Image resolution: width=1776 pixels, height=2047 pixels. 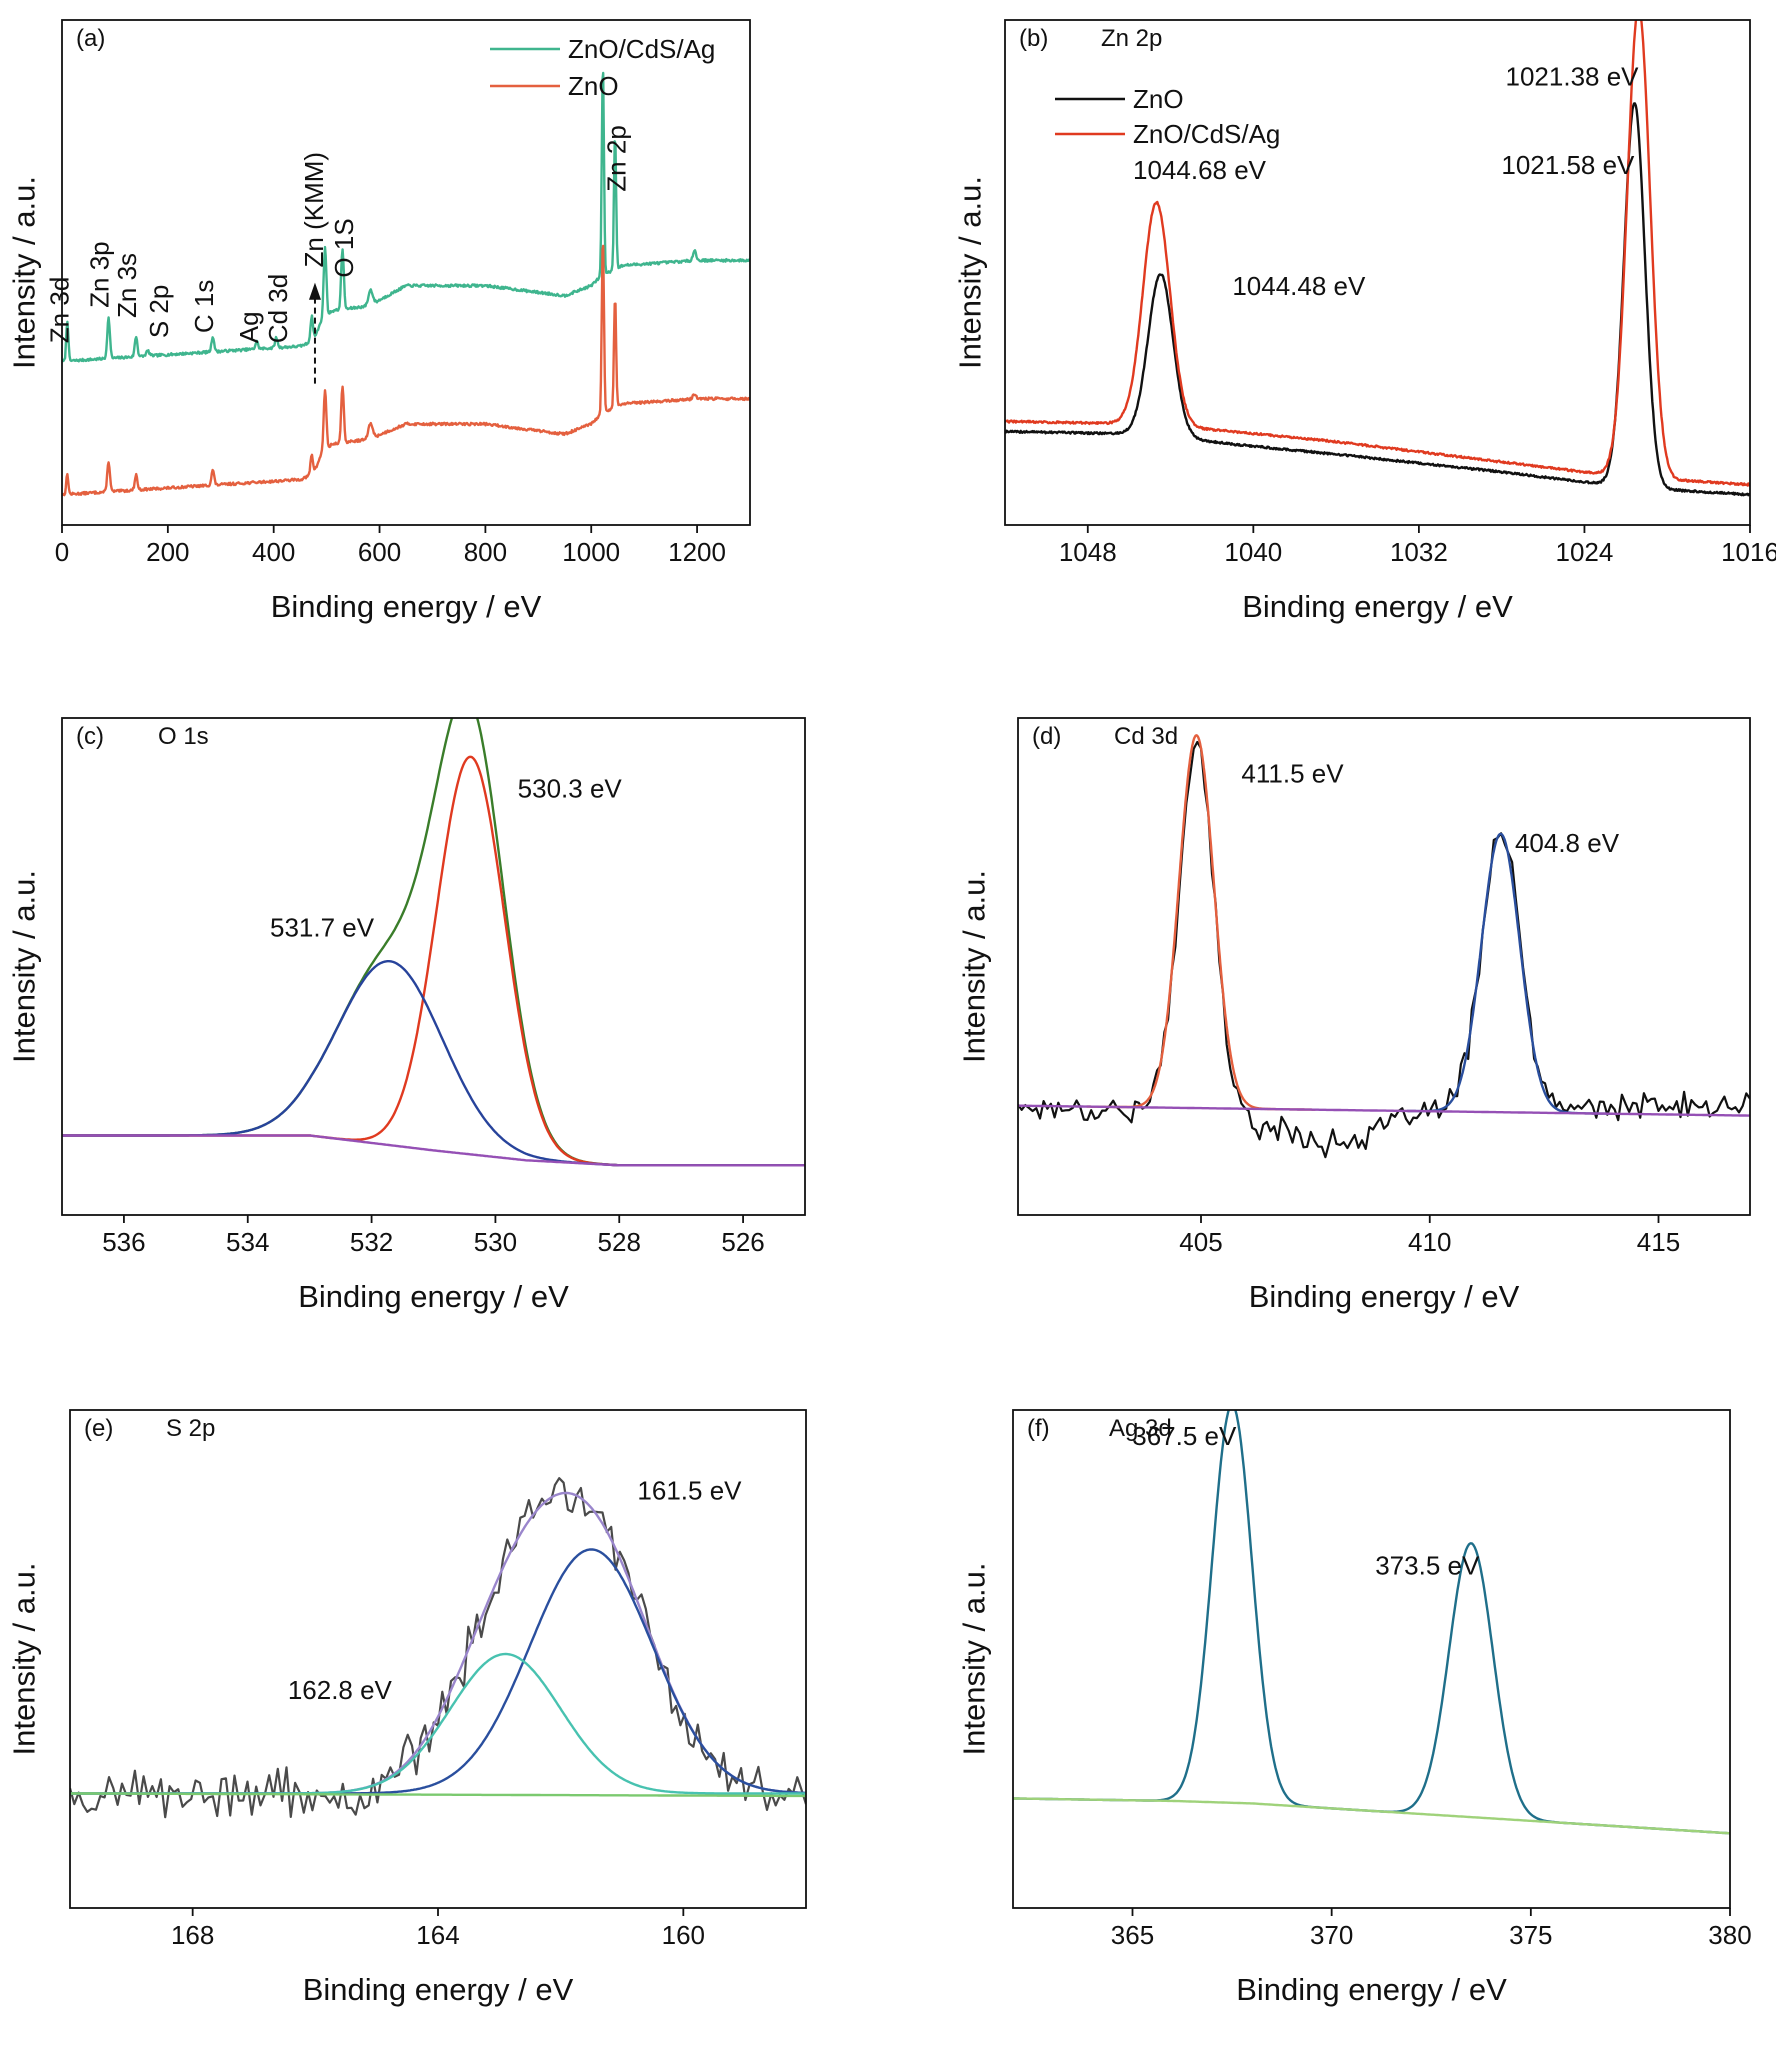 I want to click on x-tick-label-a: 600, so click(x=379, y=552).